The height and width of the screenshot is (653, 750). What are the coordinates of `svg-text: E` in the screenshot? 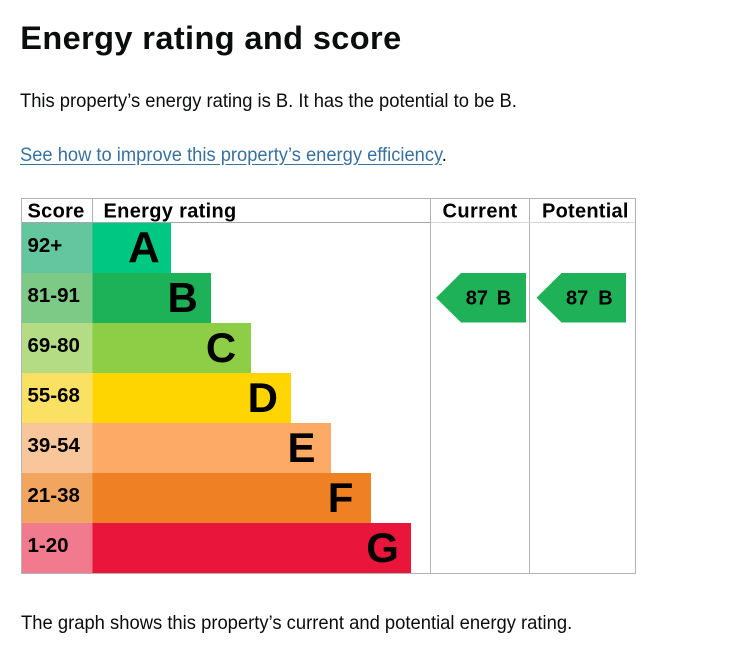 It's located at (301, 447).